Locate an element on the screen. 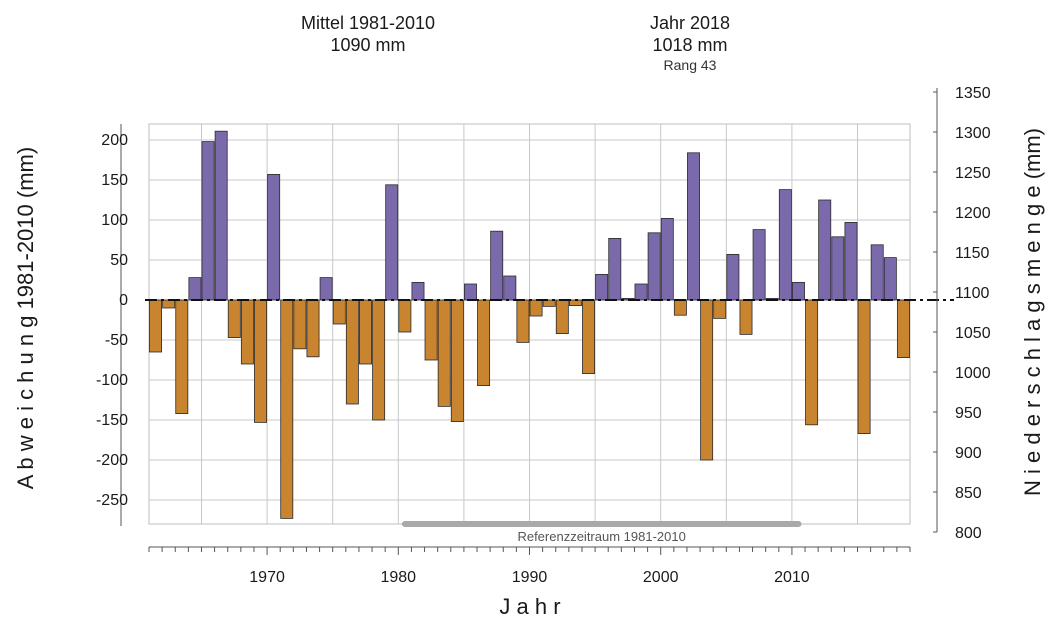 The height and width of the screenshot is (617, 1050). x-tick-label: 1990 is located at coordinates (530, 577).